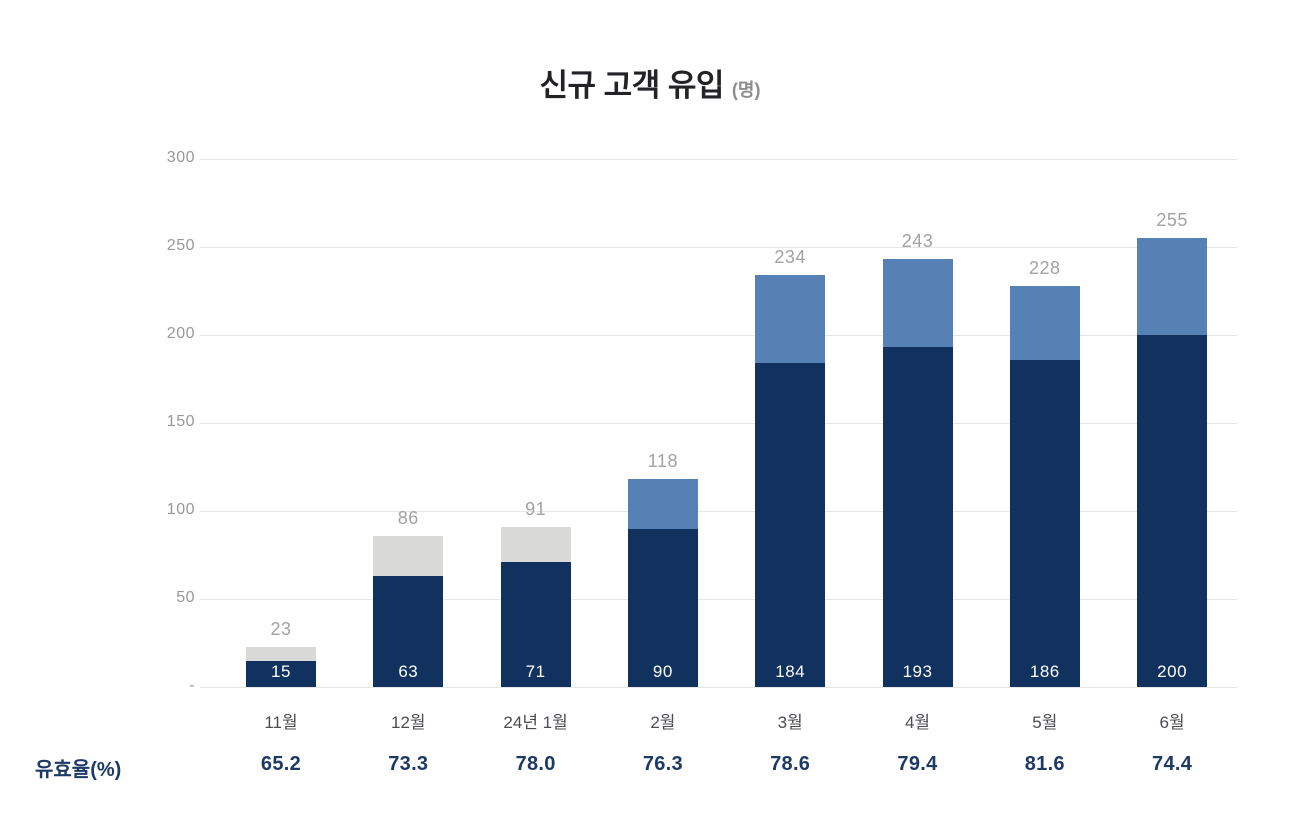 Image resolution: width=1300 pixels, height=834 pixels. I want to click on y-axis-tick-label: 200, so click(180, 333).